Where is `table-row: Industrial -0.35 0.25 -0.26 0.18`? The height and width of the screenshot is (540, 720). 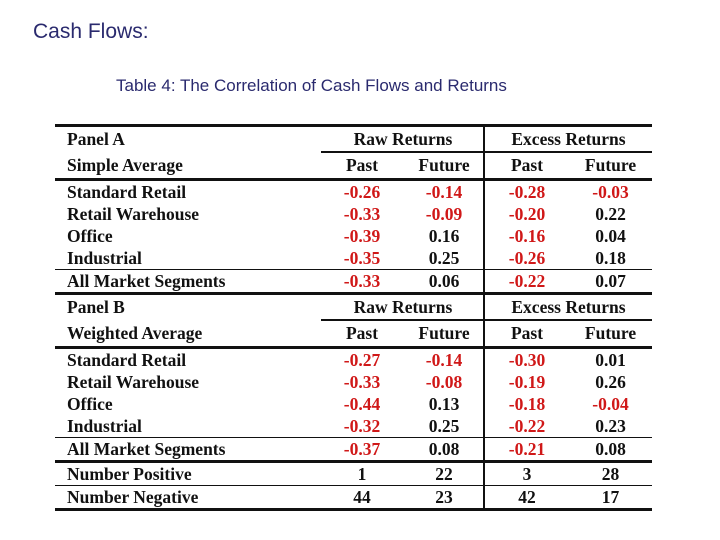 table-row: Industrial -0.35 0.25 -0.26 0.18 is located at coordinates (353, 258).